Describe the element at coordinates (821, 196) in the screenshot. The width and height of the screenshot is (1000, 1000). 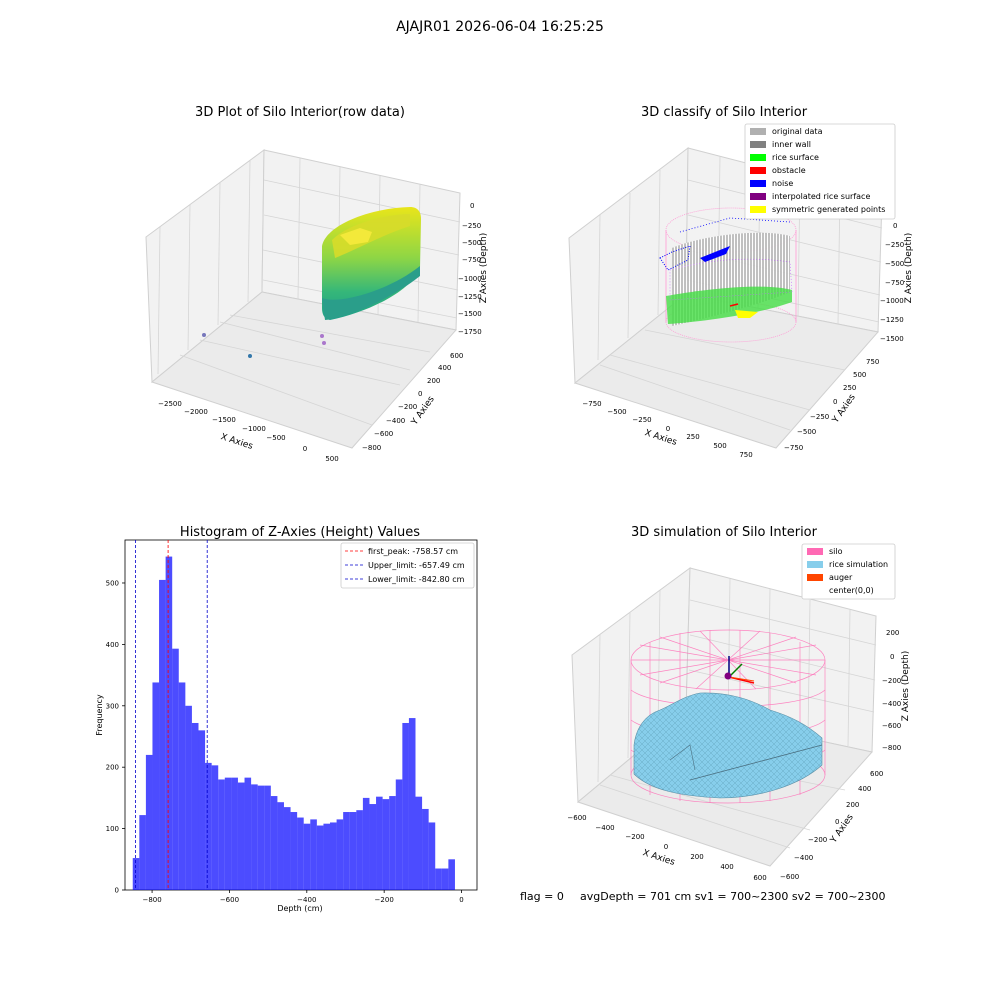
I see `legend-label: interpolated rice surface` at that location.